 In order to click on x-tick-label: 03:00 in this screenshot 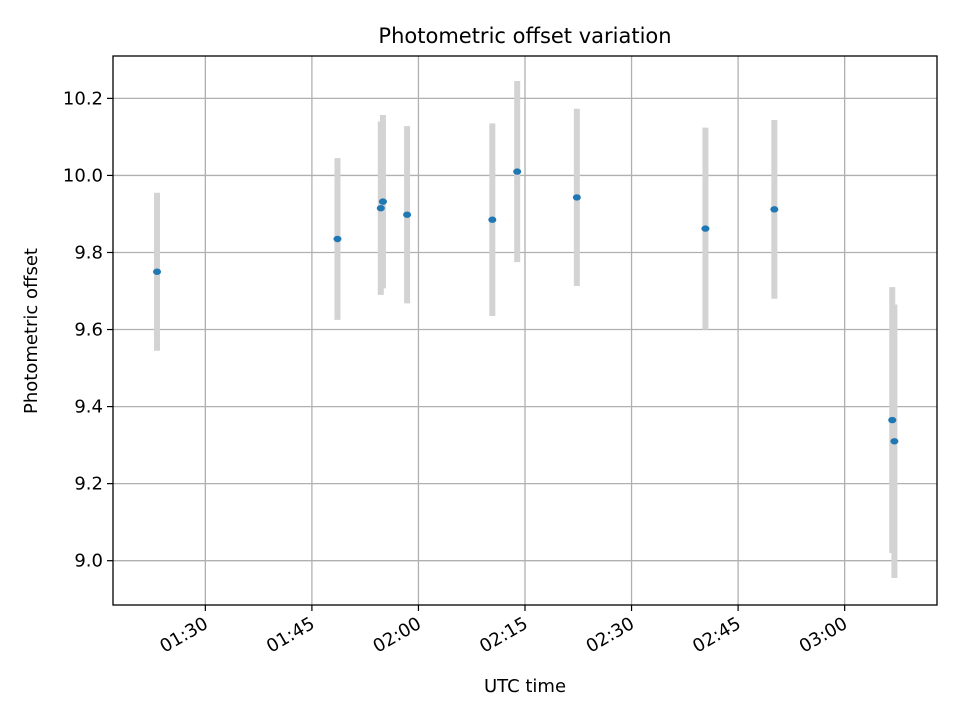, I will do `click(823, 635)`.